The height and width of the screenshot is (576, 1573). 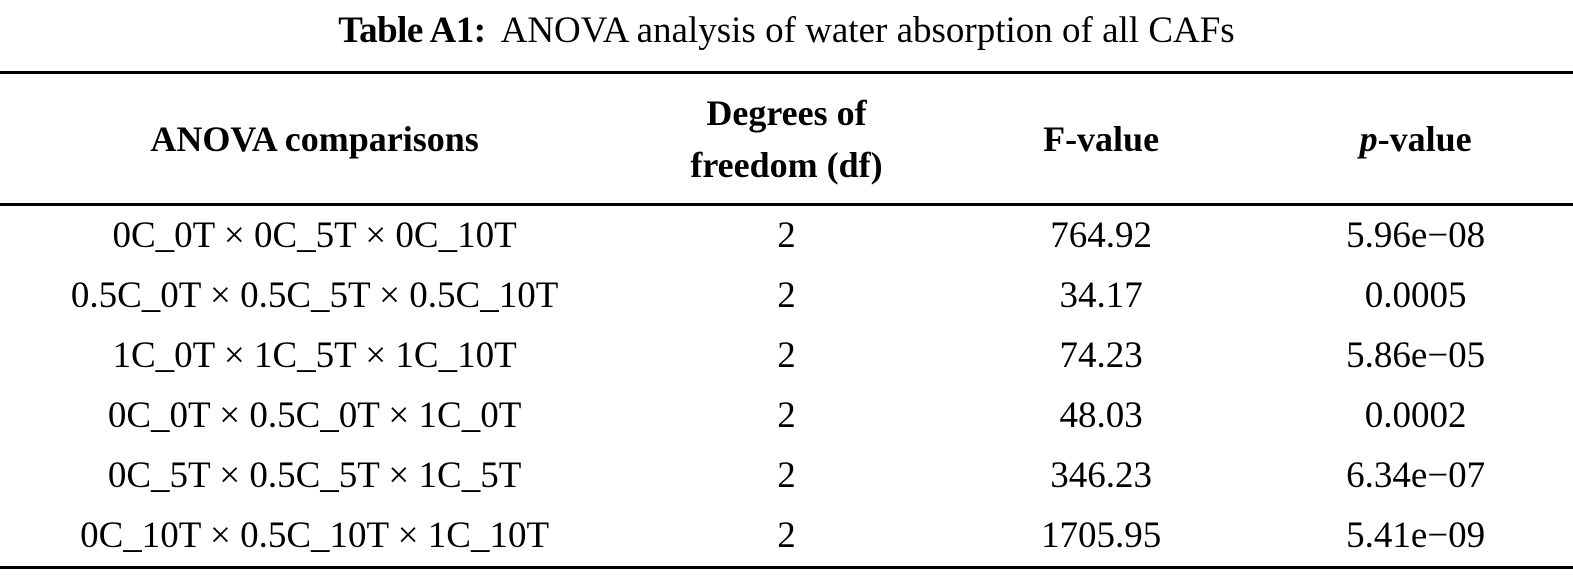 I want to click on cell-p-value: 0.0005, so click(x=1415, y=295).